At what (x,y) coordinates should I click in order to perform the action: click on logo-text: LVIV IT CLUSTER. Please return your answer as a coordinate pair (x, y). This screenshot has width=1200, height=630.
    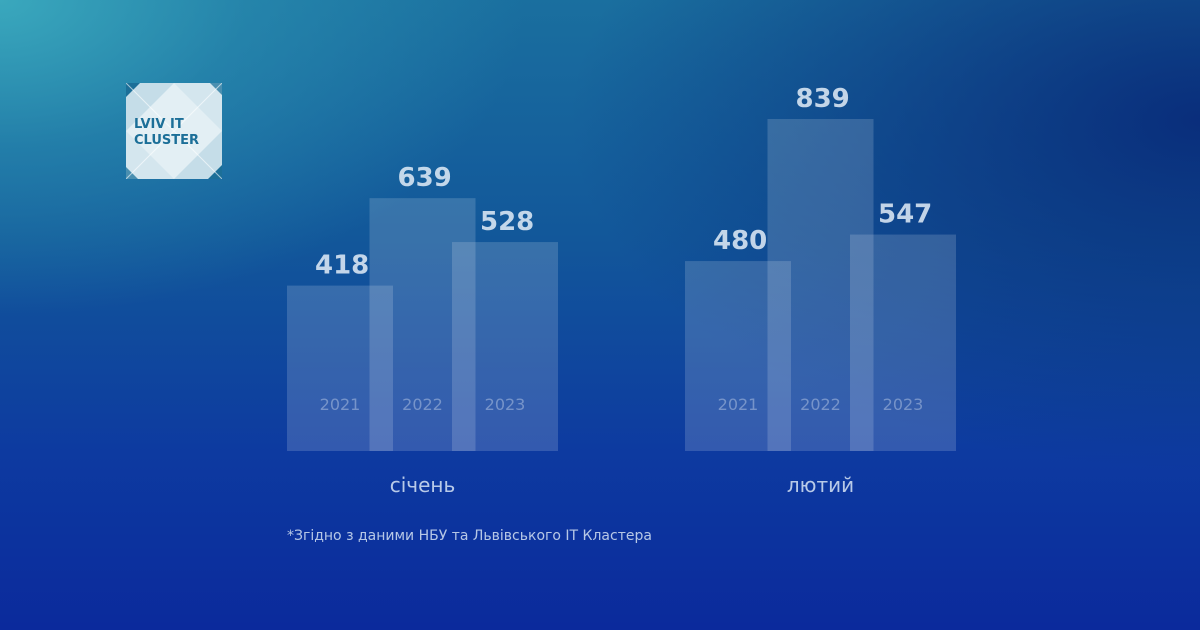
    Looking at the image, I should click on (166, 133).